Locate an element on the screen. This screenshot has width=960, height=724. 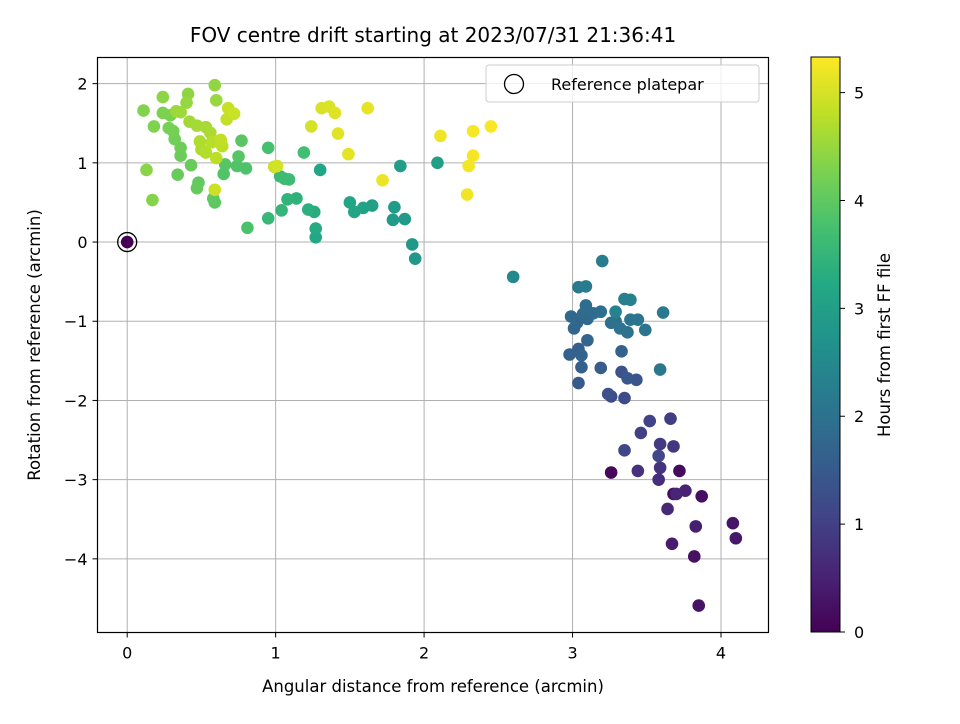
y-tick-label: −4 is located at coordinates (76, 559).